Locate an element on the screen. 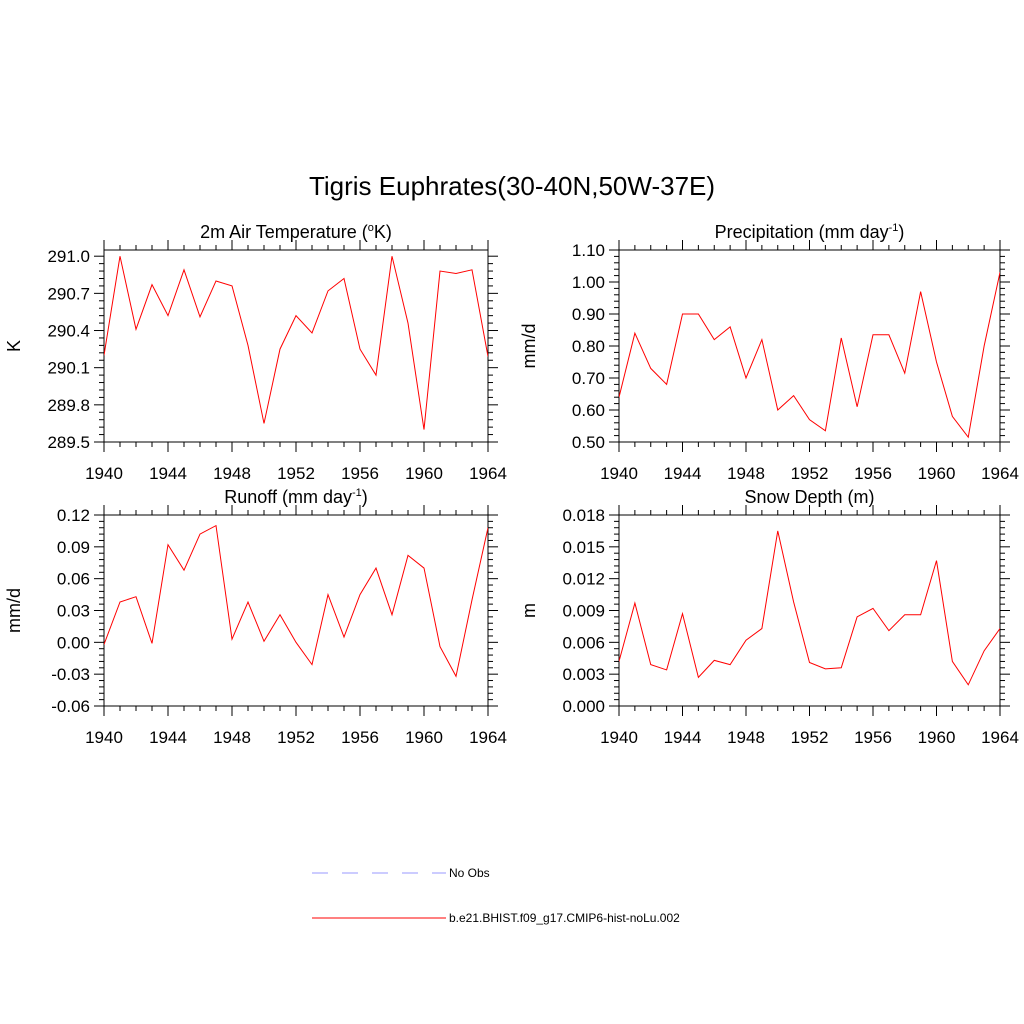 Image resolution: width=1024 pixels, height=1024 pixels. y-tick-label: 0.015 is located at coordinates (583, 547).